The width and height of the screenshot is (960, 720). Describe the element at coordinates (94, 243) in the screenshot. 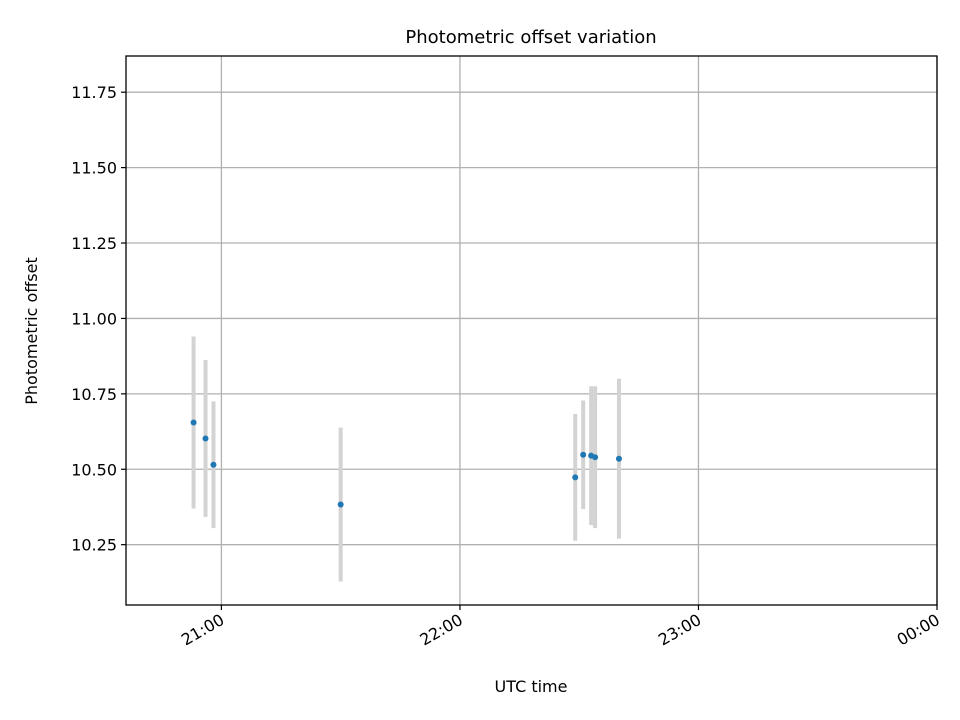

I see `y-tick-label: 11.25` at that location.